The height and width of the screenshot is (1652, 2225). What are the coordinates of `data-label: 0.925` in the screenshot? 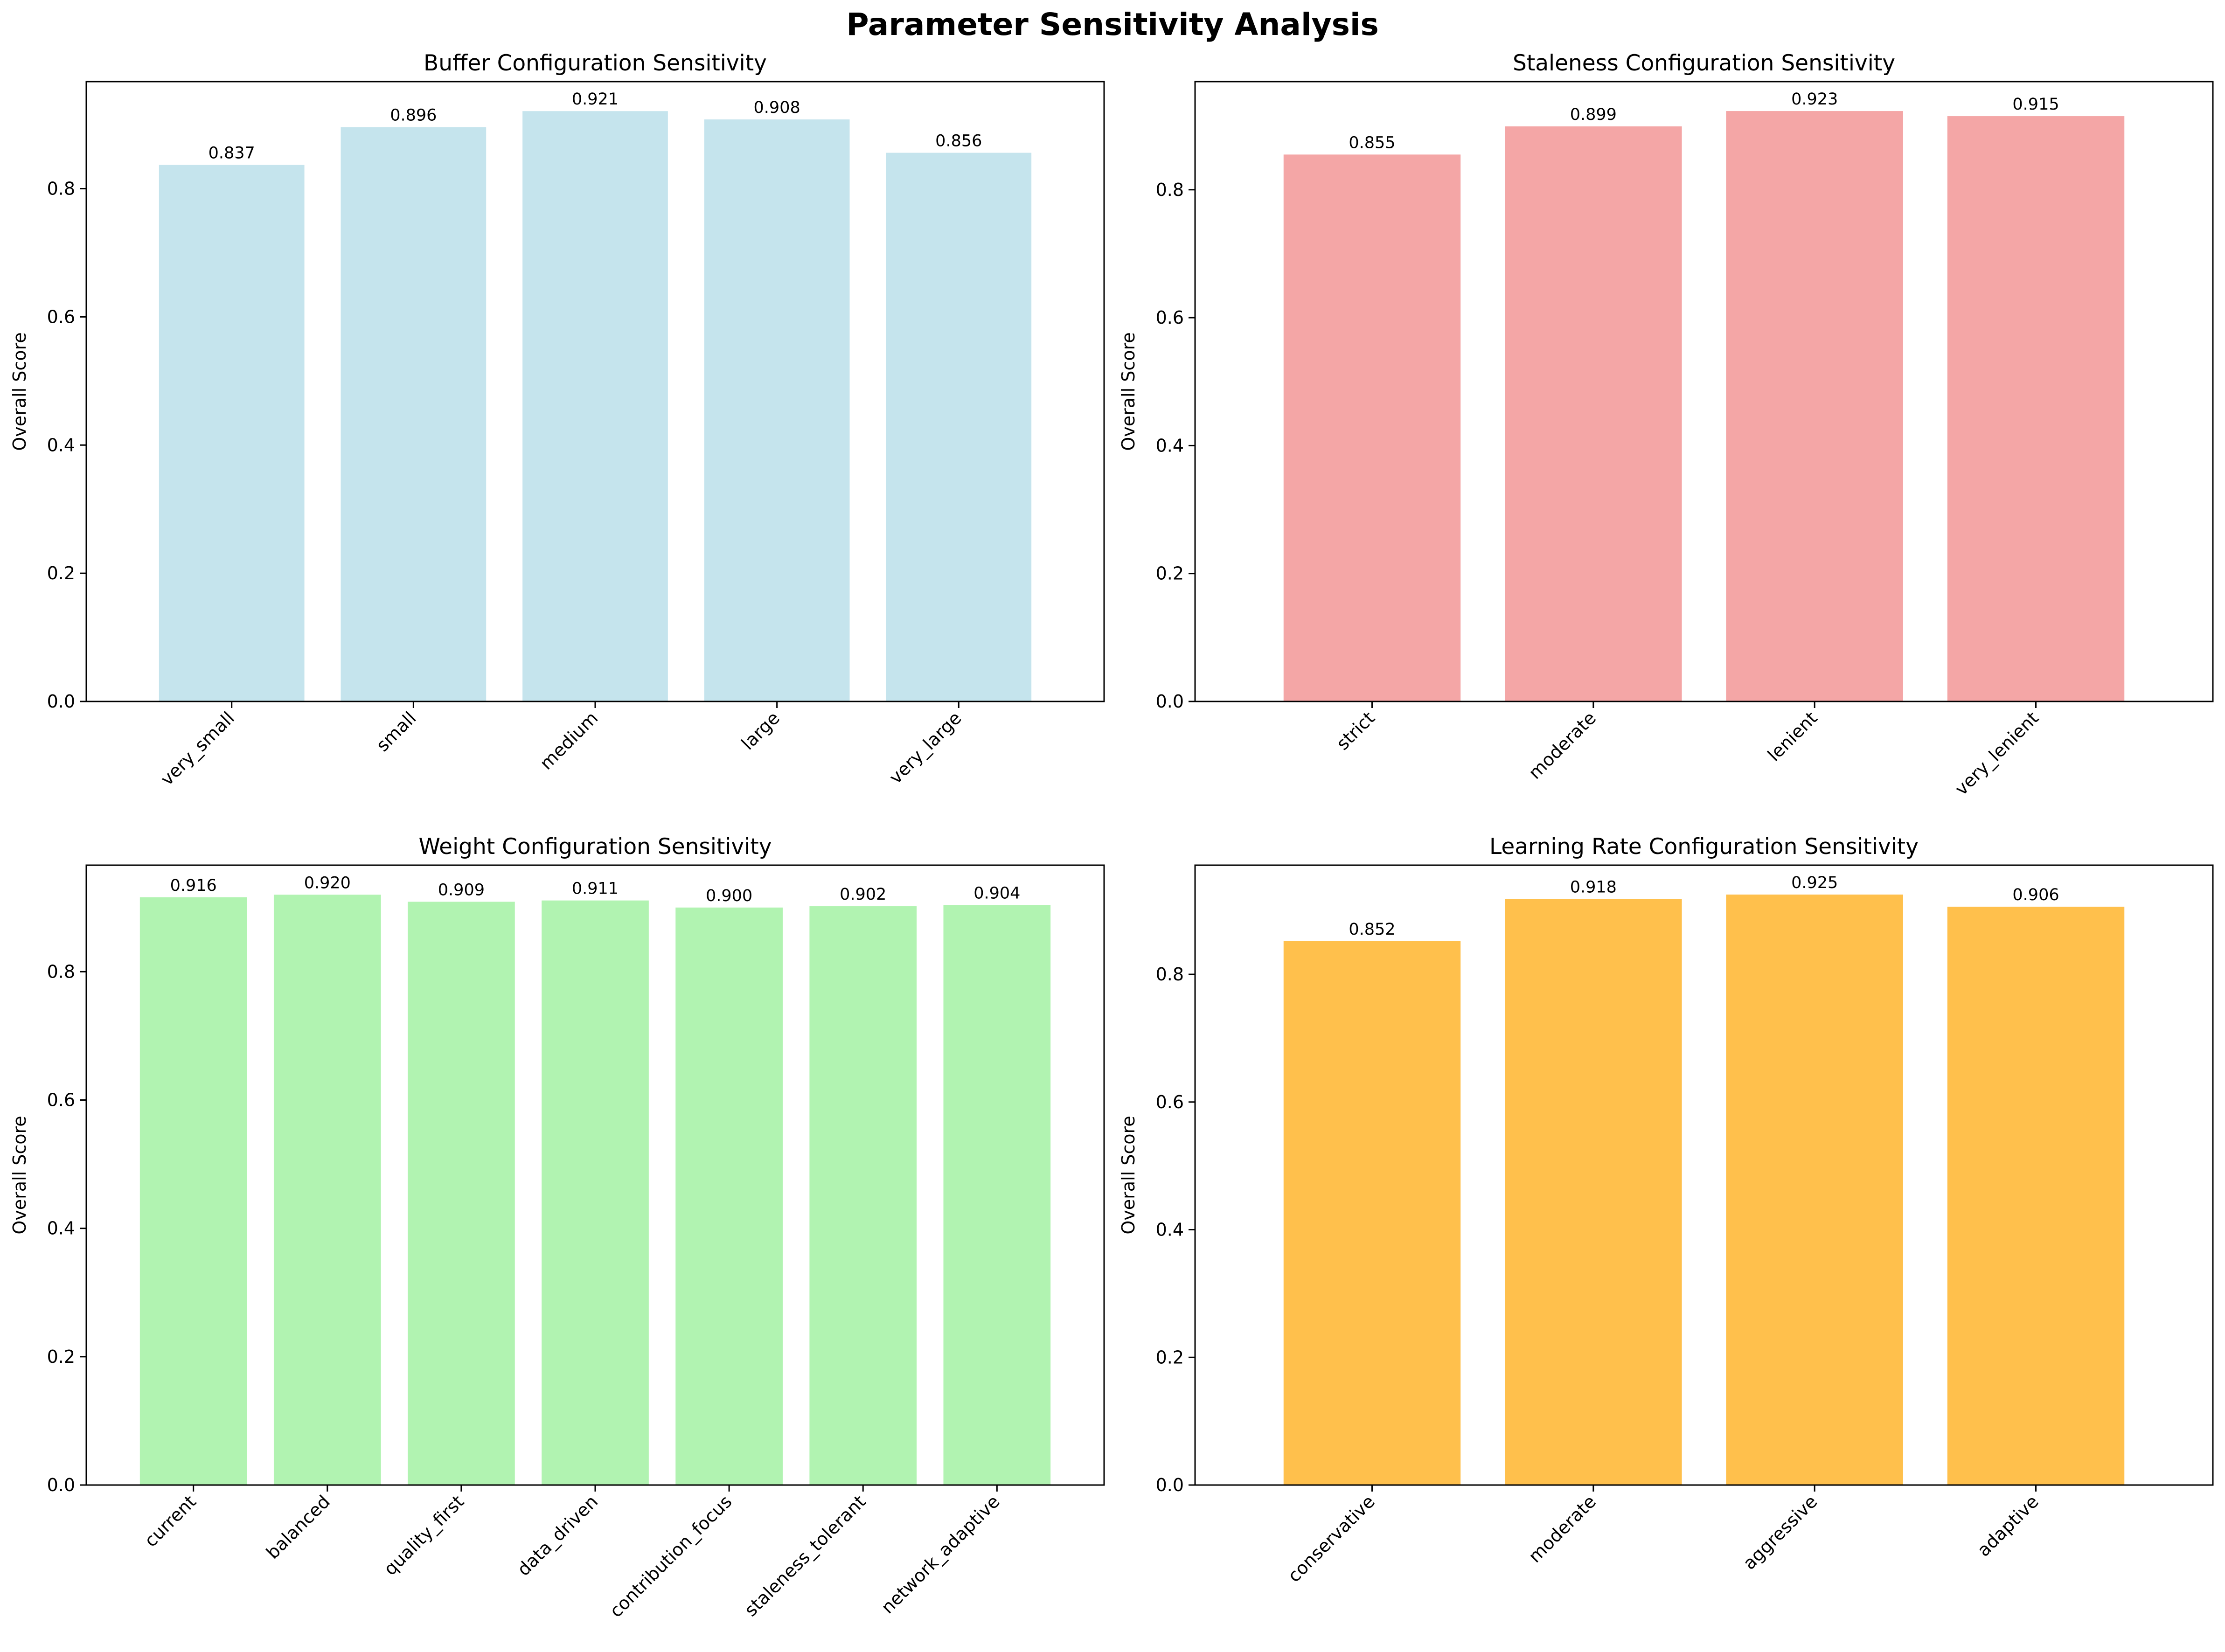 It's located at (1814, 883).